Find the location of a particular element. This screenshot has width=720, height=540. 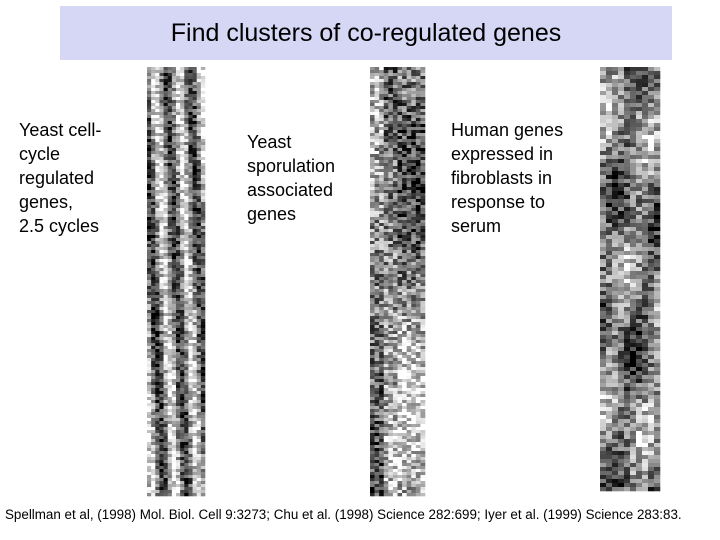

caption-line: Yeast is located at coordinates (269, 142).